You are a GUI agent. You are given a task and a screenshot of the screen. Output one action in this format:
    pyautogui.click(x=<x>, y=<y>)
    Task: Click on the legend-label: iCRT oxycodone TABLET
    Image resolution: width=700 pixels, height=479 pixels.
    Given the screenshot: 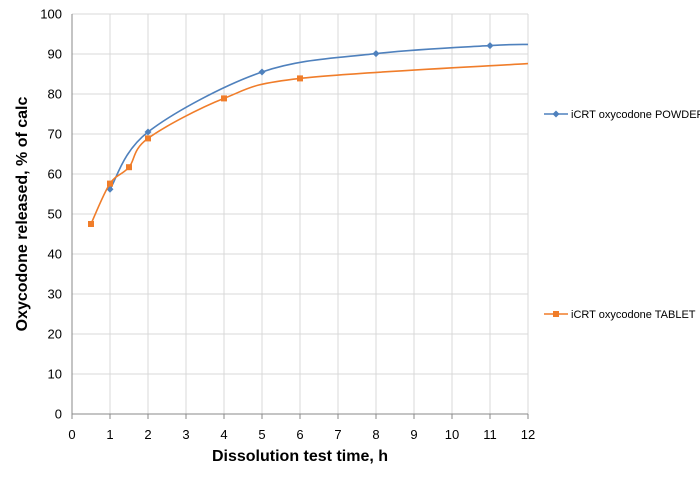 What is the action you would take?
    pyautogui.click(x=633, y=315)
    